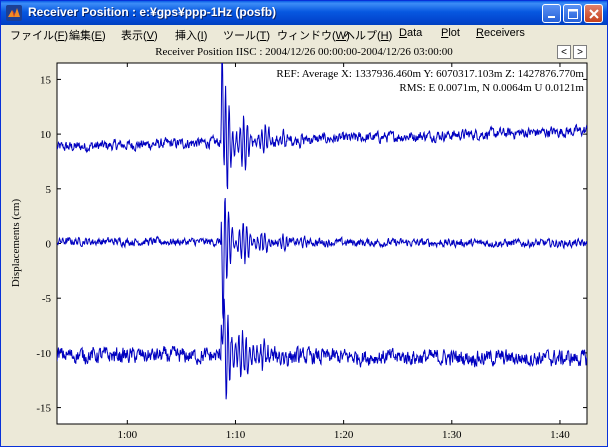 This screenshot has height=447, width=608. What do you see at coordinates (82, 36) in the screenshot?
I see `menu-label: 編集(` at bounding box center [82, 36].